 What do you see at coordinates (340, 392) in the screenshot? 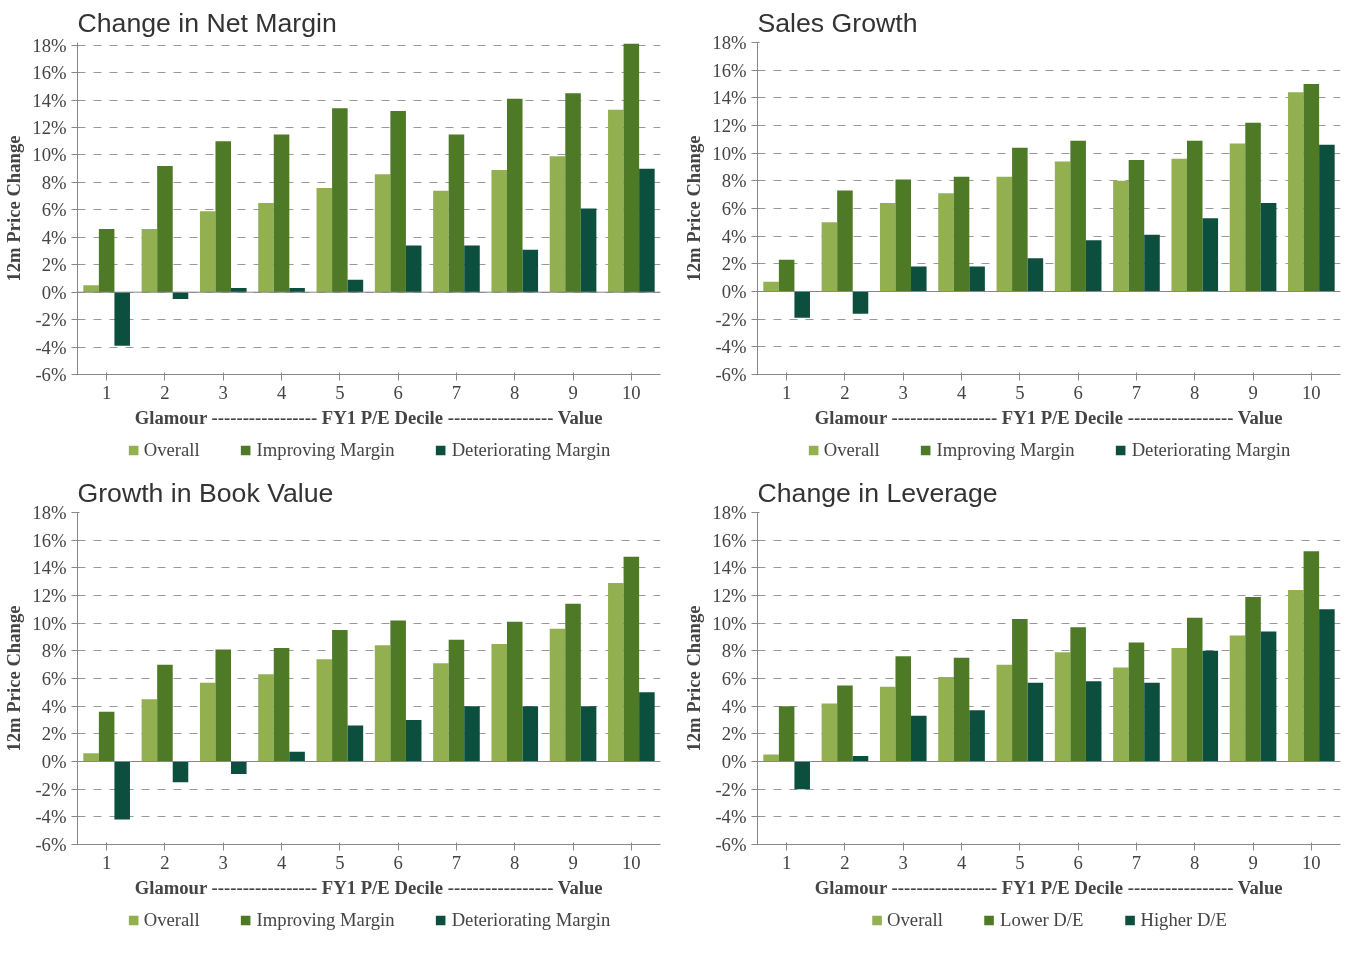
I see `x-tick-label: 5` at bounding box center [340, 392].